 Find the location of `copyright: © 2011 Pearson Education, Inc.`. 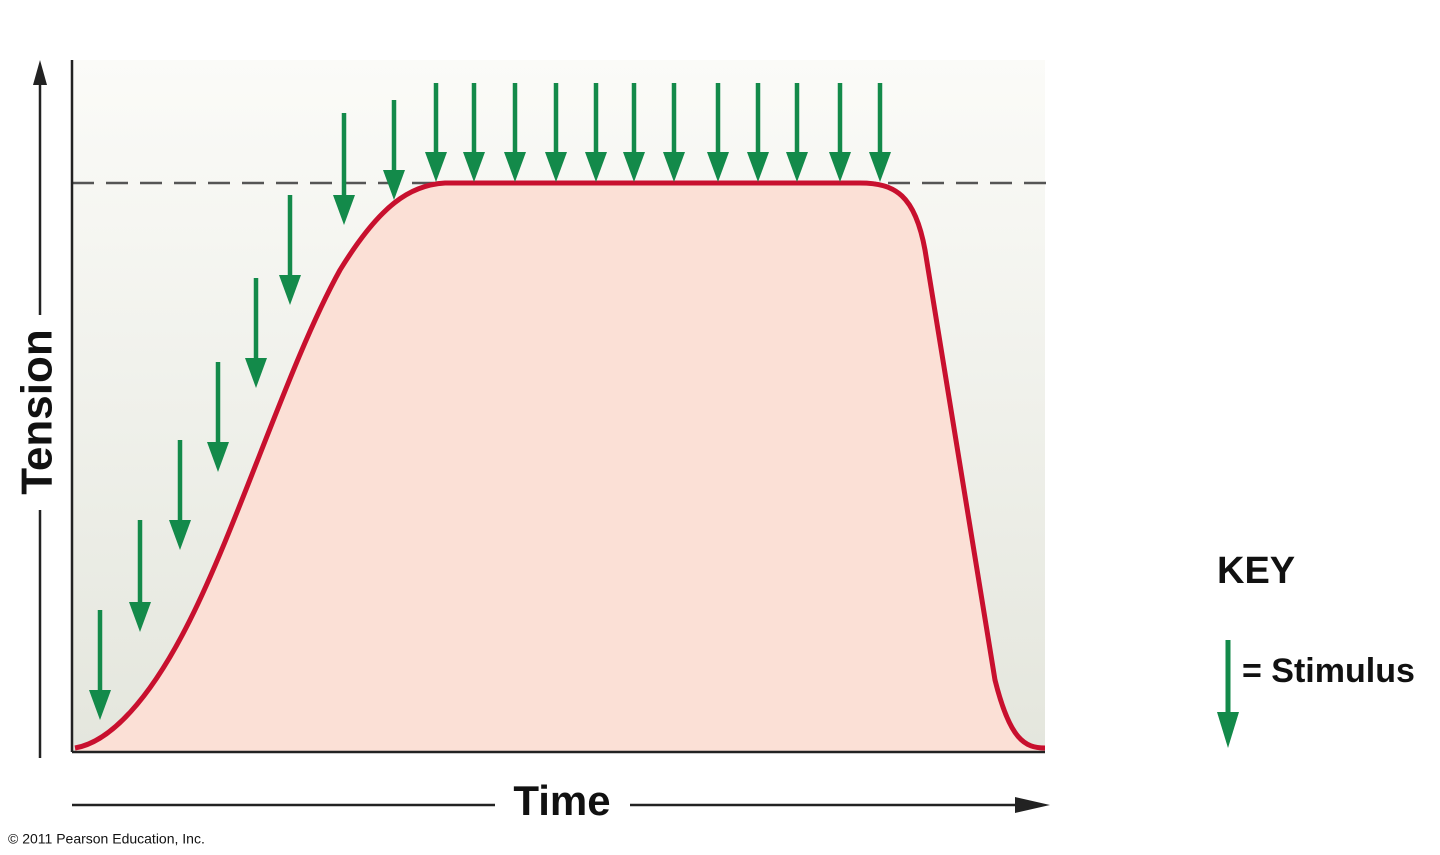

copyright: © 2011 Pearson Education, Inc. is located at coordinates (106, 839).